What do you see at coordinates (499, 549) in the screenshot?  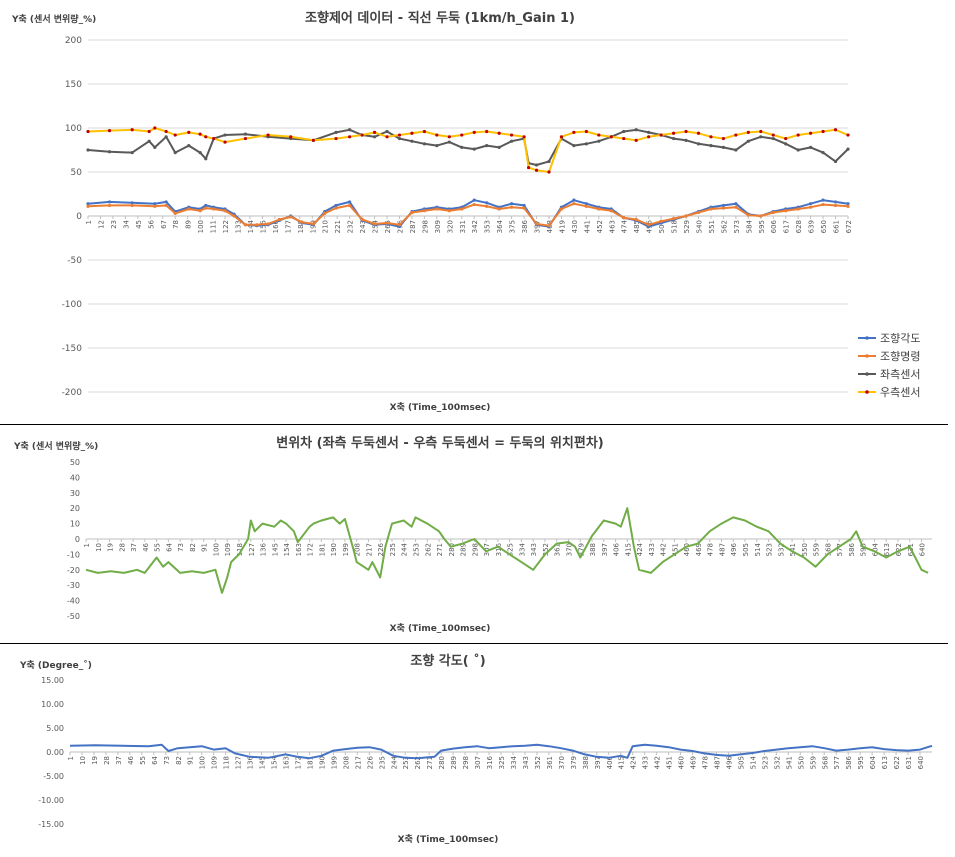 I see `x-tick-label: 316` at bounding box center [499, 549].